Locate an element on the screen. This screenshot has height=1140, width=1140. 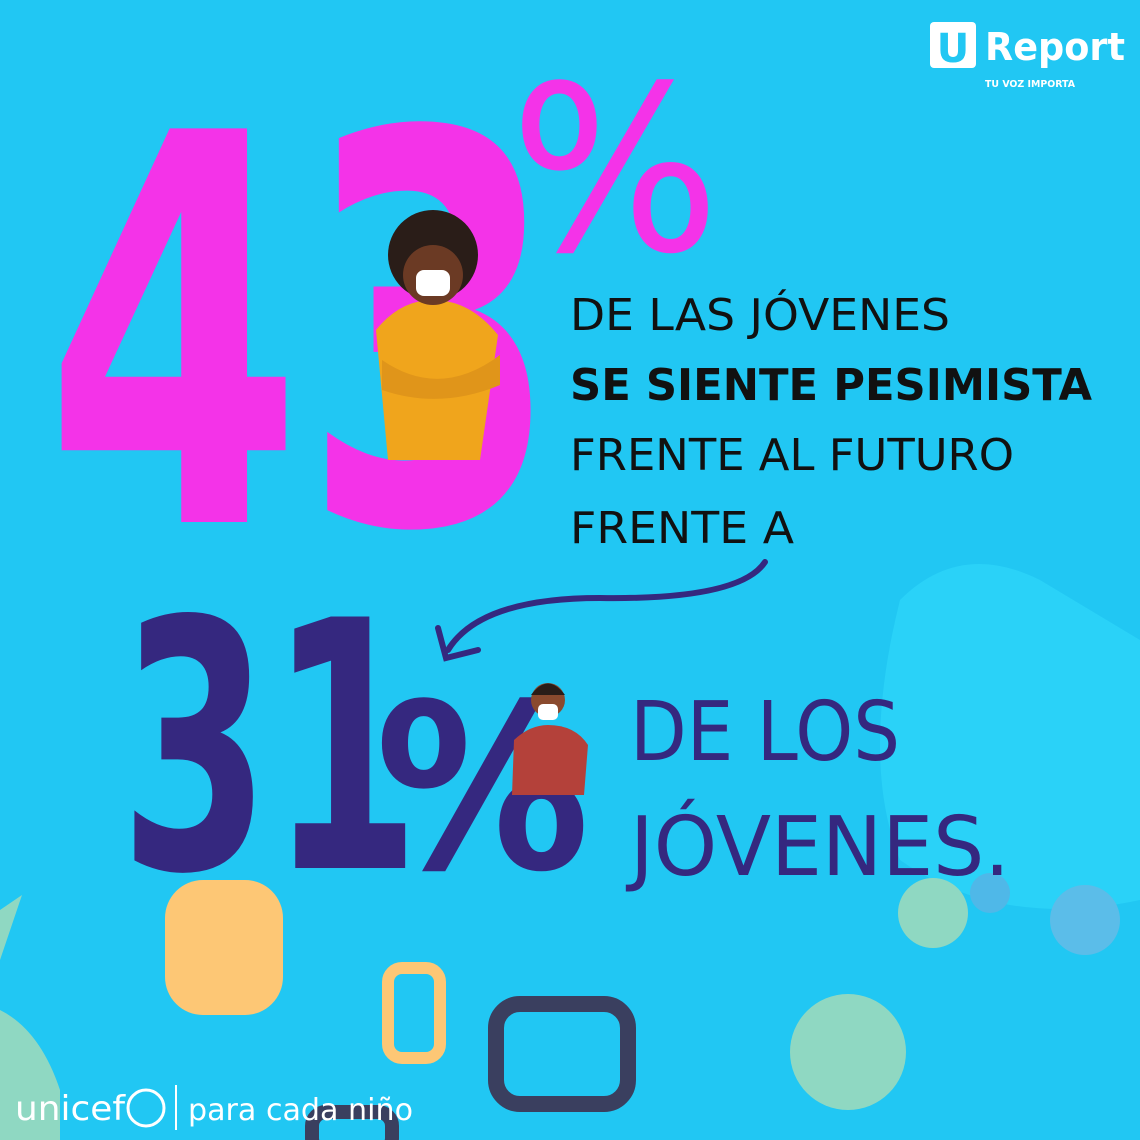
footer-slogan: para cada niño is located at coordinates (300, 1110).